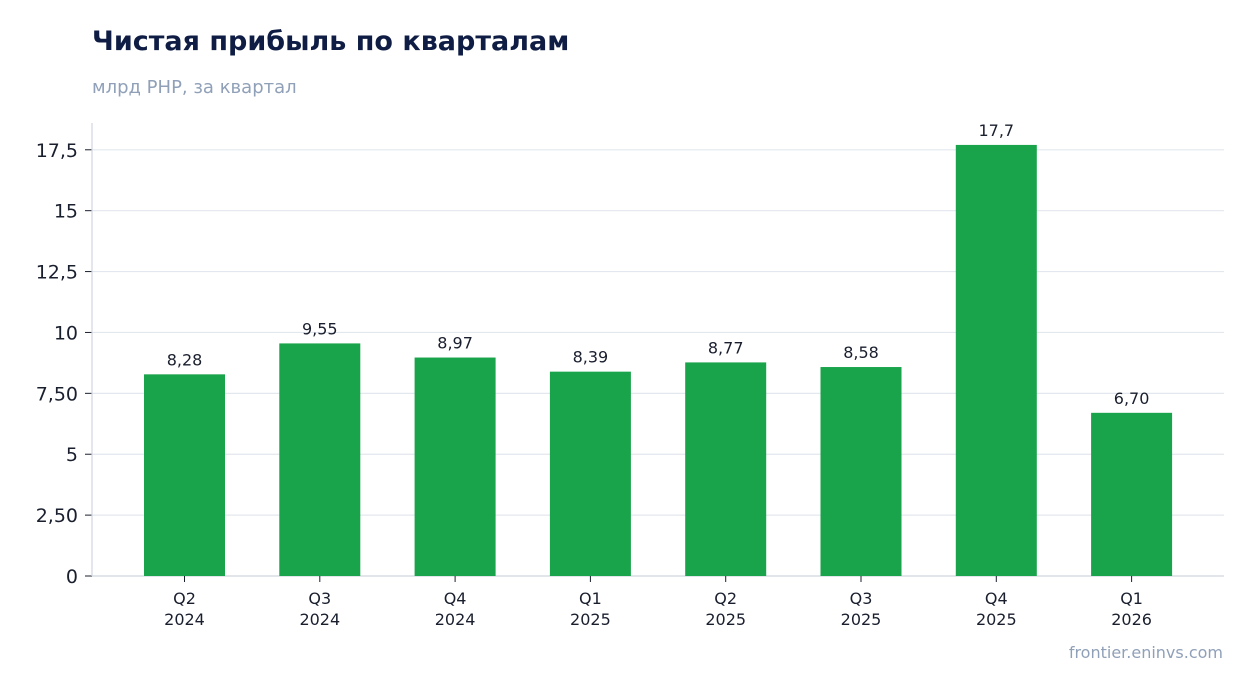  I want to click on source-credit: frontier.eninvs.com, so click(1145, 652).